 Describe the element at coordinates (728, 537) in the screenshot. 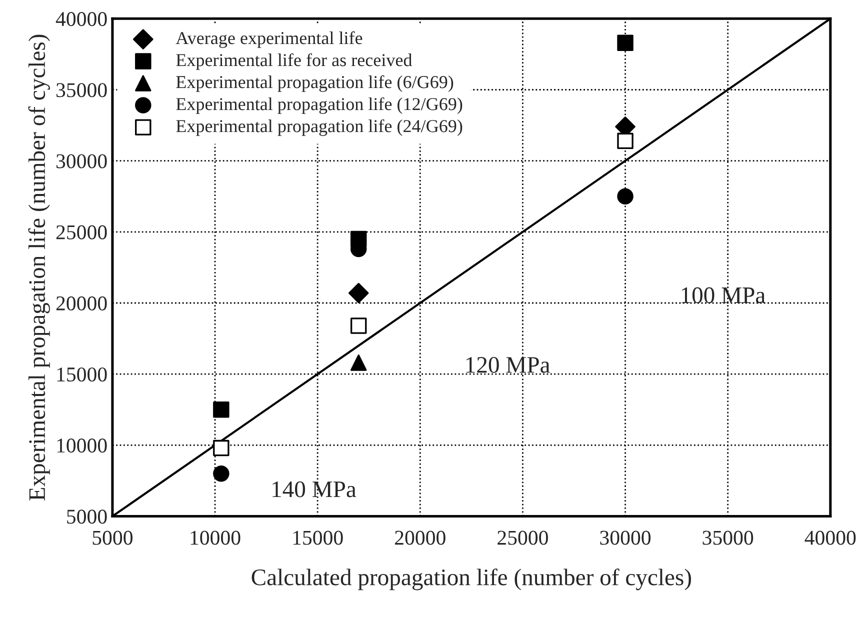

I see `x-tick-label: 35000` at that location.